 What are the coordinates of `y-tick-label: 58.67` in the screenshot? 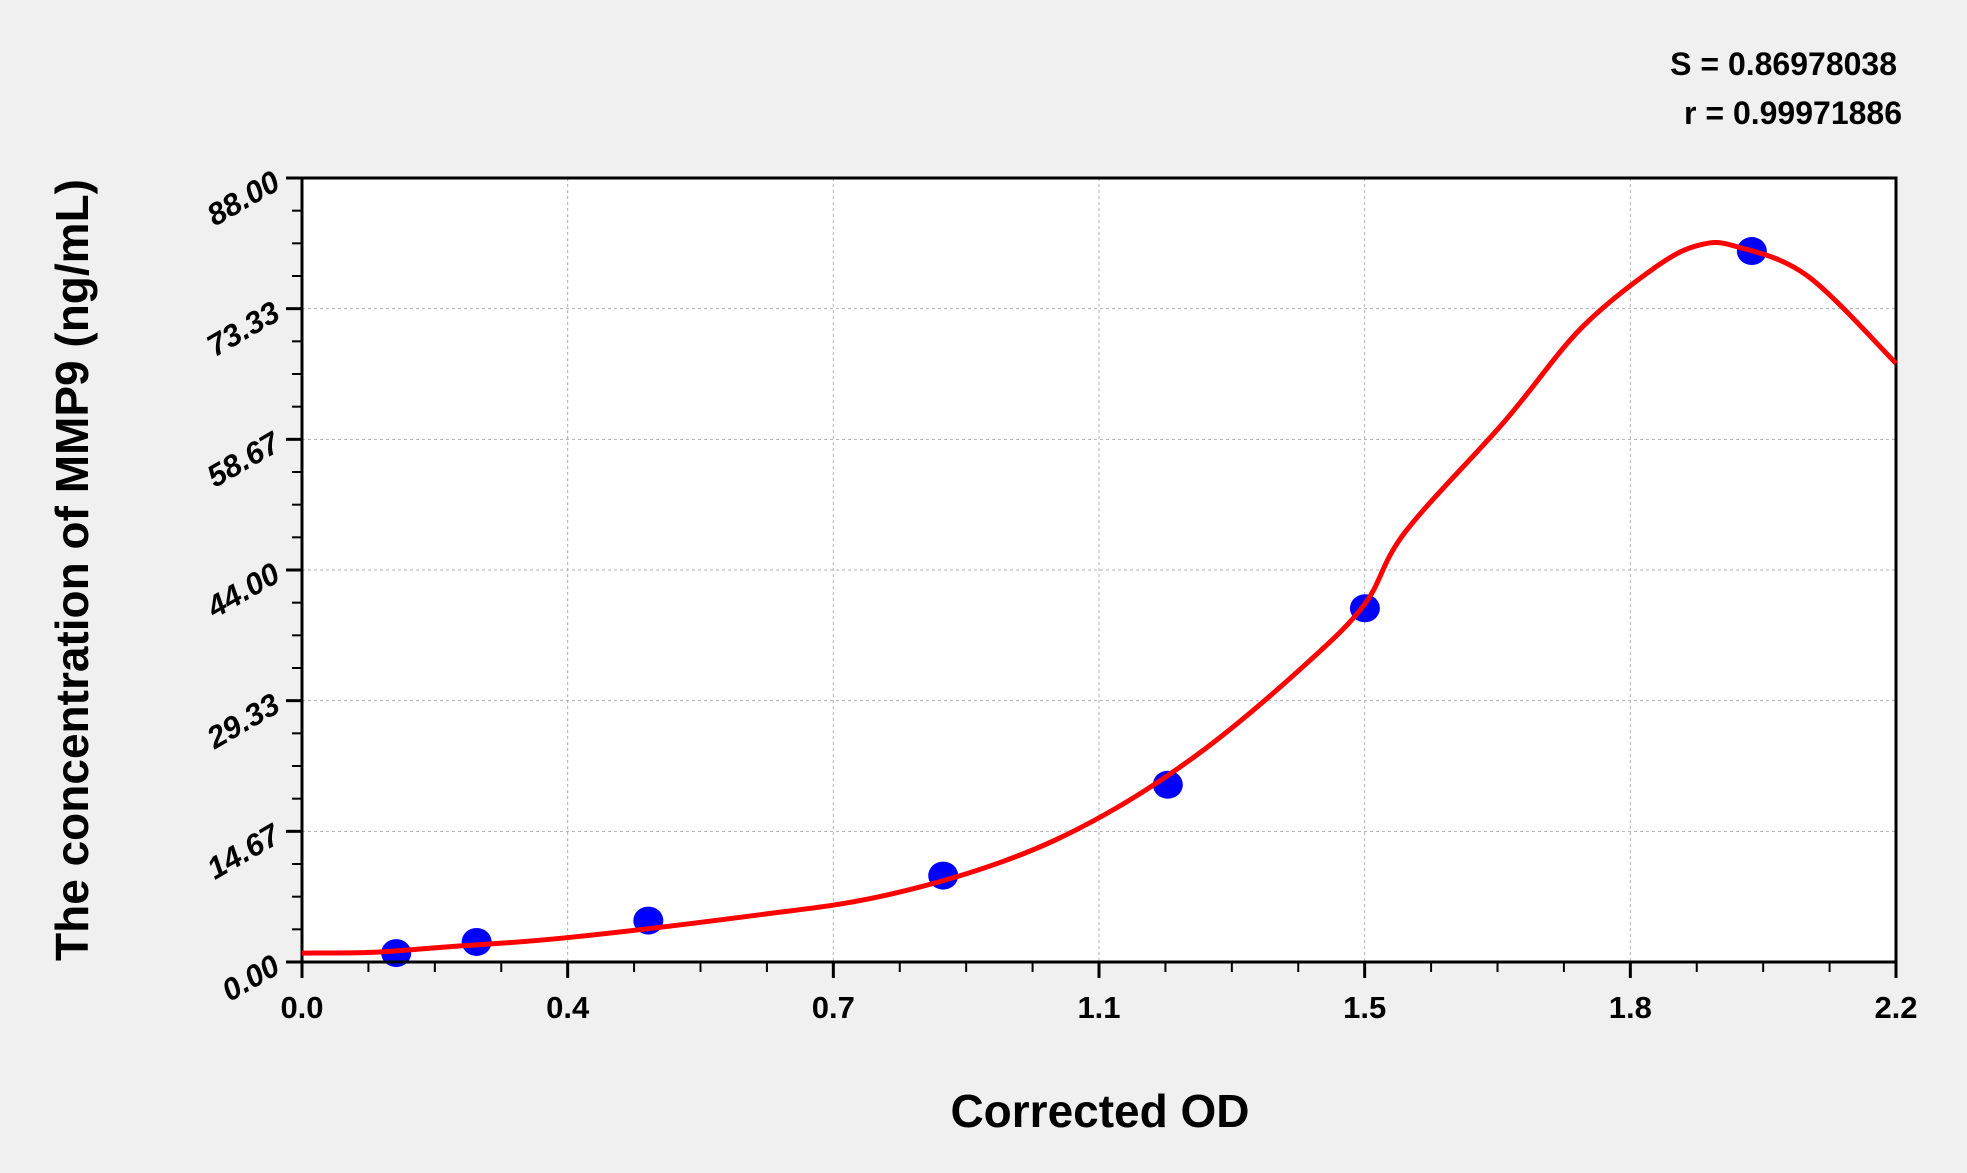 It's located at (244, 459).